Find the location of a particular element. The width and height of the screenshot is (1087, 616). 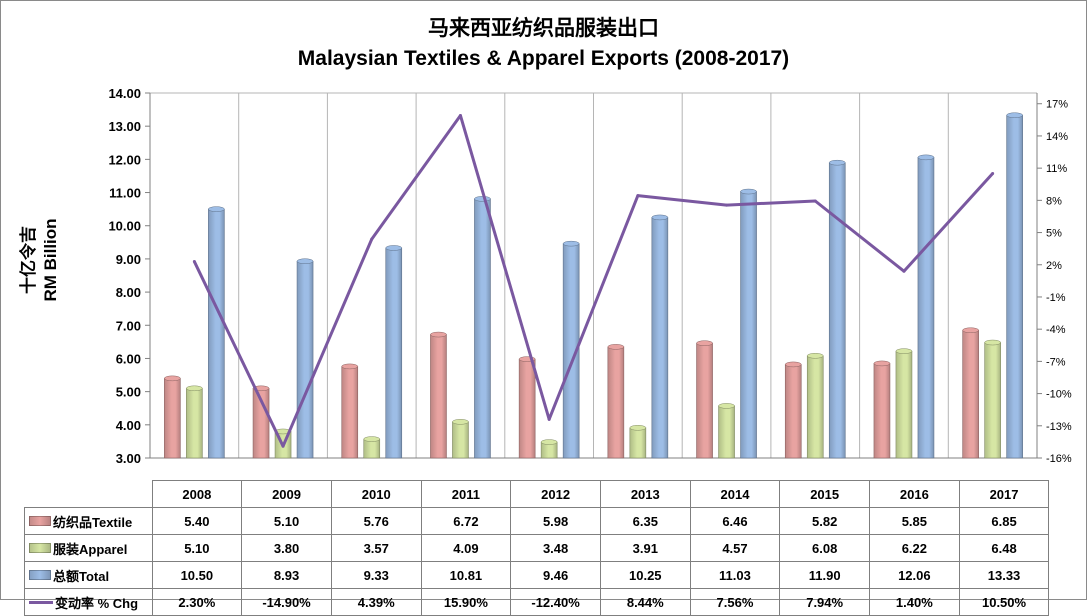

bar-apparel-2017 is located at coordinates (992, 400).